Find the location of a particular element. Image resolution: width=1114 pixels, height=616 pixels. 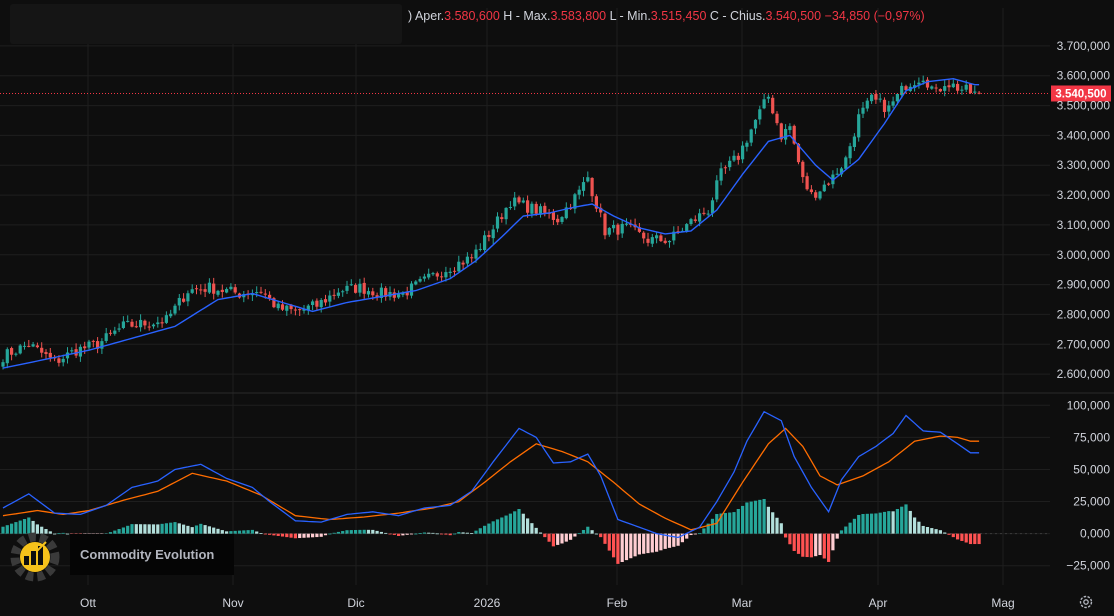

last-price-tag-label: 3.540,500 is located at coordinates (1080, 94).